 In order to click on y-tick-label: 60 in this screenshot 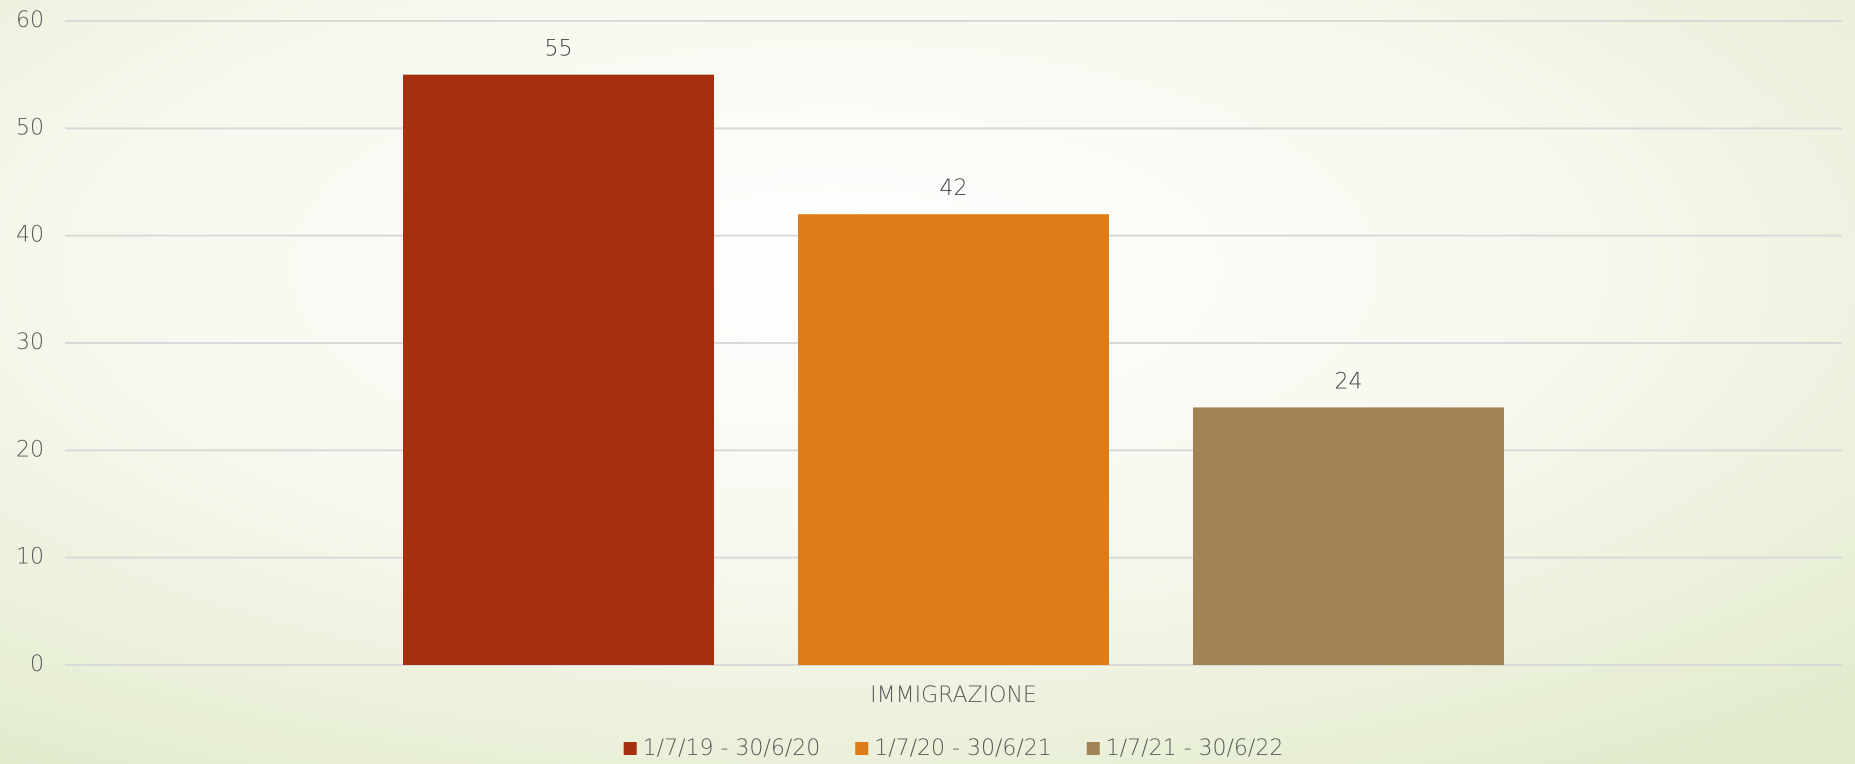, I will do `click(30, 20)`.